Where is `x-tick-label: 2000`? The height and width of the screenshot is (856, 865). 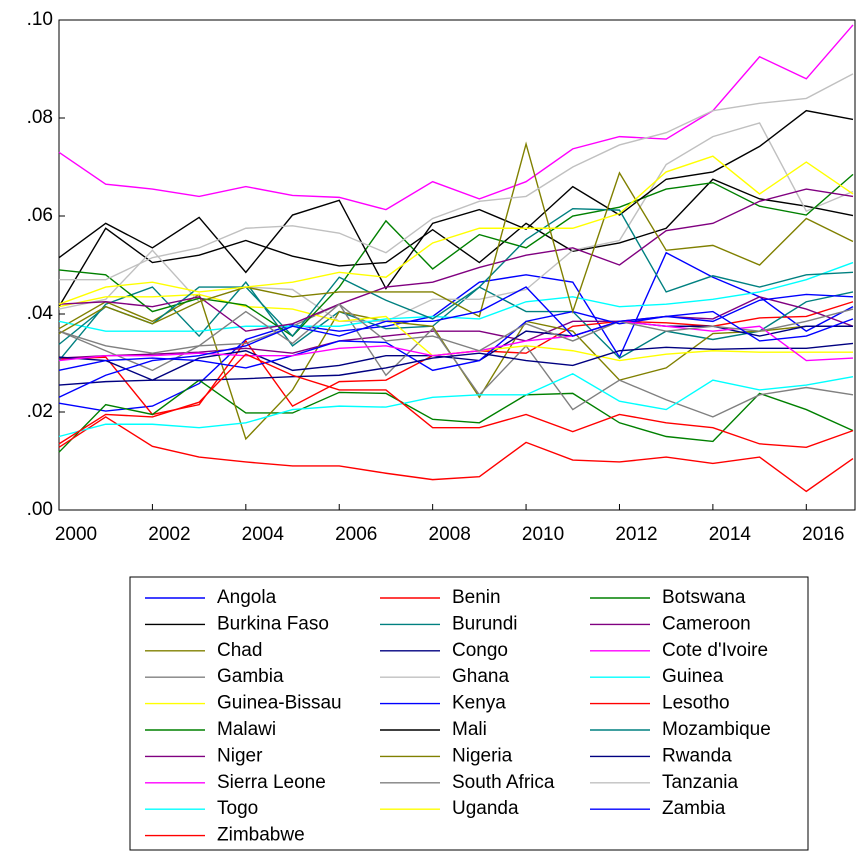 x-tick-label: 2000 is located at coordinates (76, 534).